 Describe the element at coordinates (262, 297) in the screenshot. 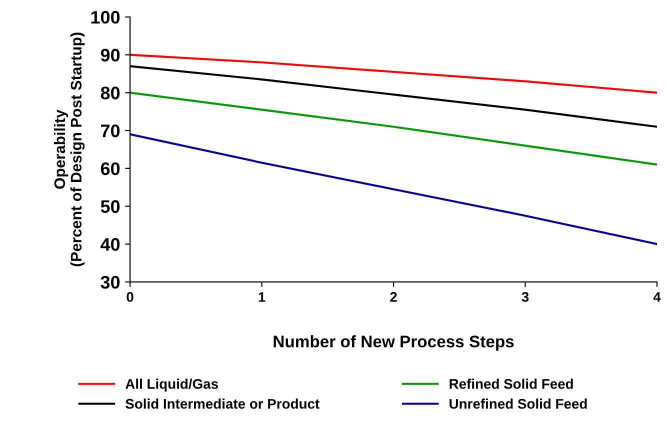

I see `x-tick-label: 1` at that location.